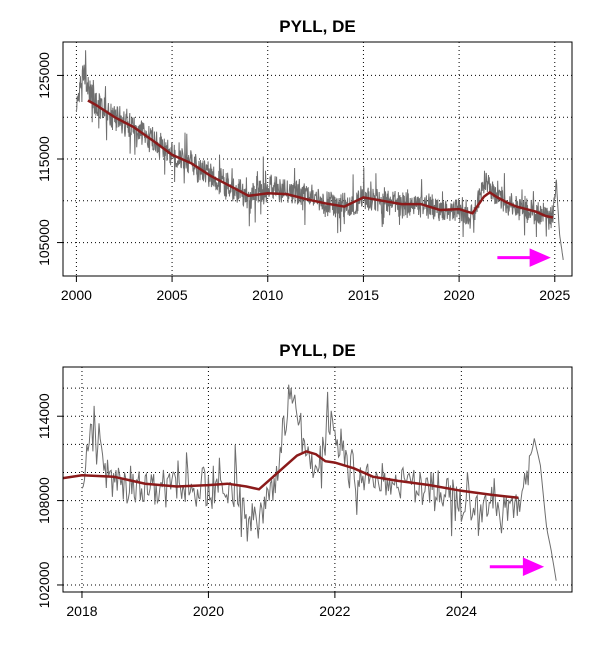 The image size is (604, 645). Describe the element at coordinates (44, 159) in the screenshot. I see `y-tick-label: 115000` at that location.